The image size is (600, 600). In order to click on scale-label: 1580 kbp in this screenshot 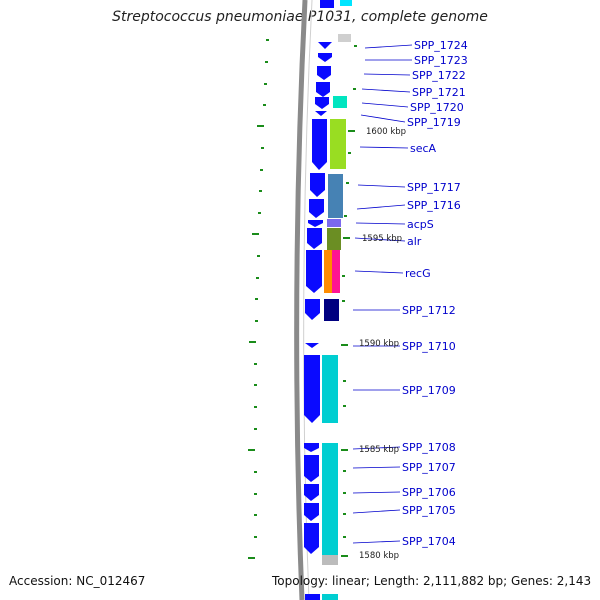, I will do `click(379, 556)`.